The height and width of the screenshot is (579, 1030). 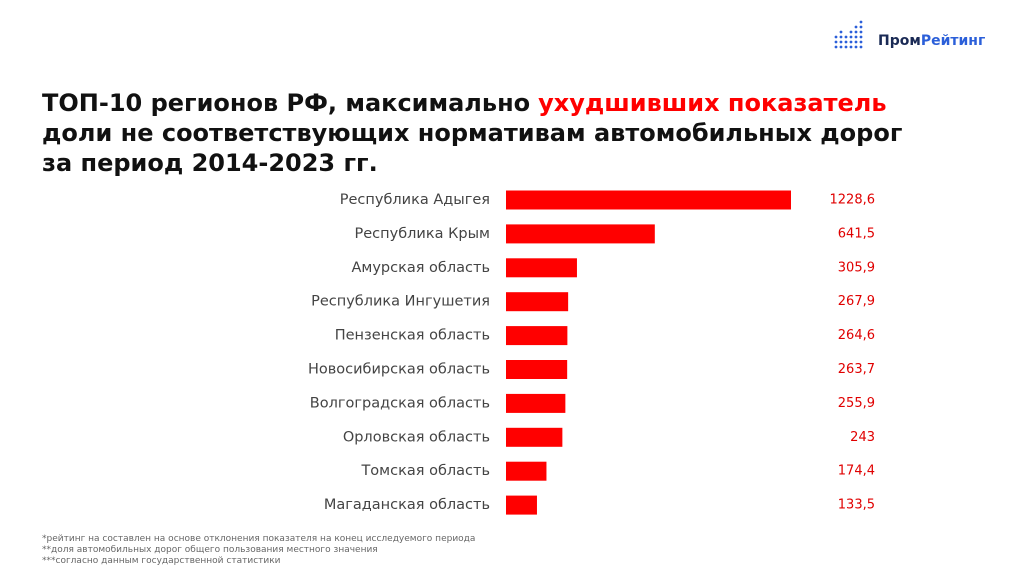 What do you see at coordinates (286, 103) in the screenshot?
I see `title-part: ТОП-10 регионов РФ, максимально` at bounding box center [286, 103].